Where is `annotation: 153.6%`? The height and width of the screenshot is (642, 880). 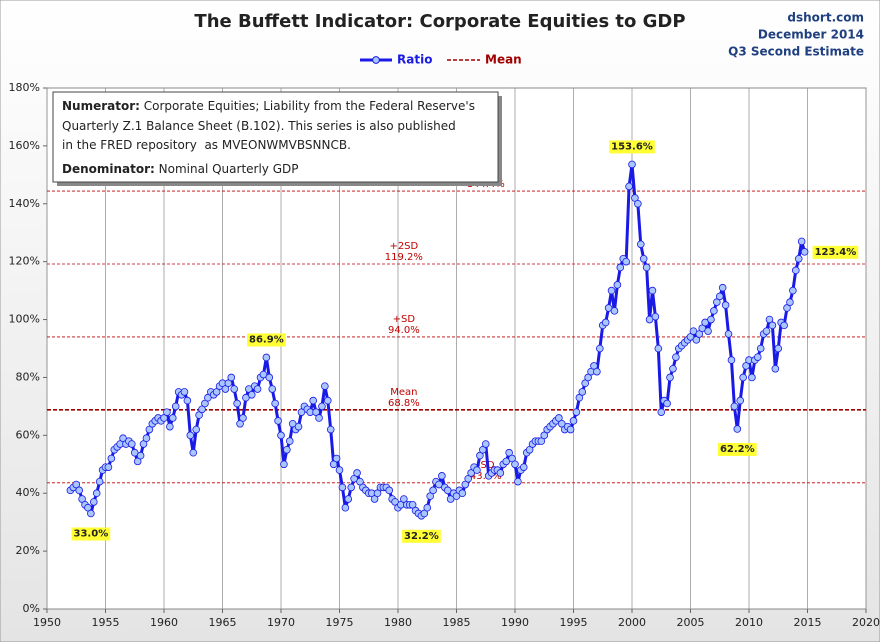
annotation: 153.6% is located at coordinates (632, 147).